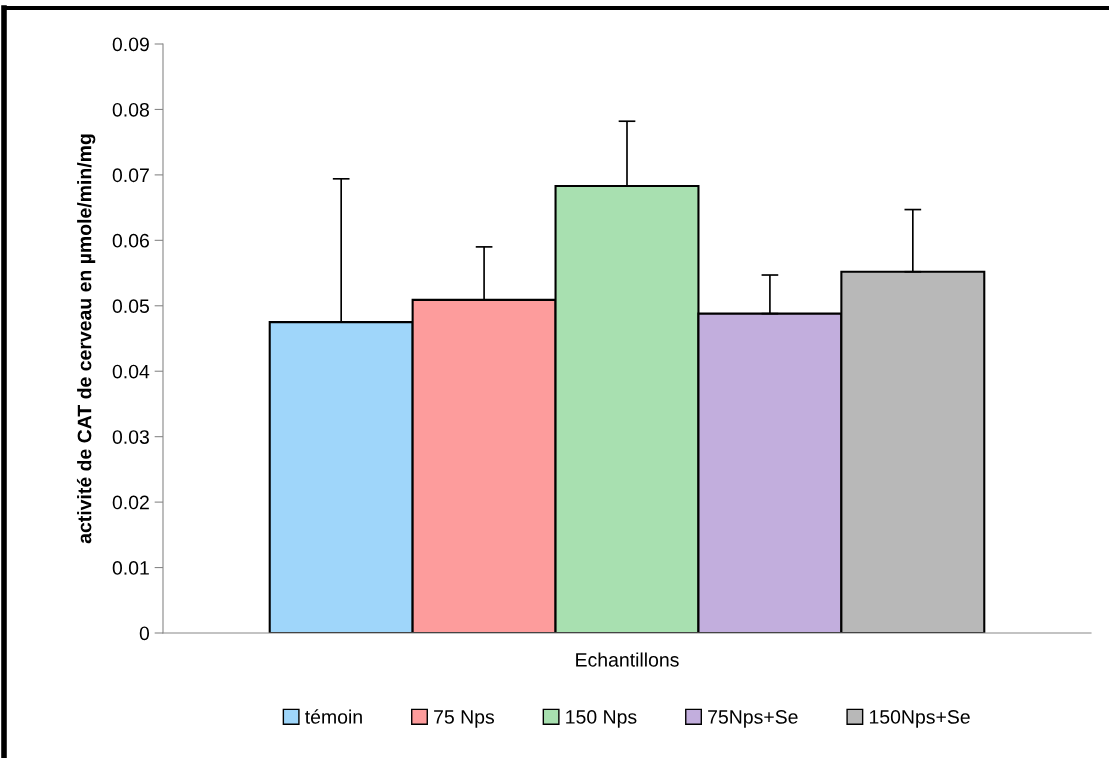 This screenshot has width=1109, height=758. What do you see at coordinates (131, 371) in the screenshot?
I see `y-tick-label: 0.04` at bounding box center [131, 371].